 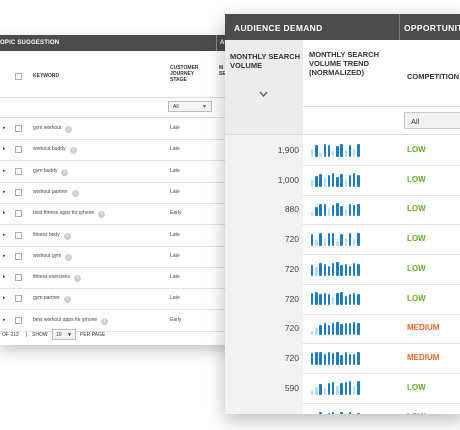 I want to click on table-row: 880 LOW, so click(x=342, y=210).